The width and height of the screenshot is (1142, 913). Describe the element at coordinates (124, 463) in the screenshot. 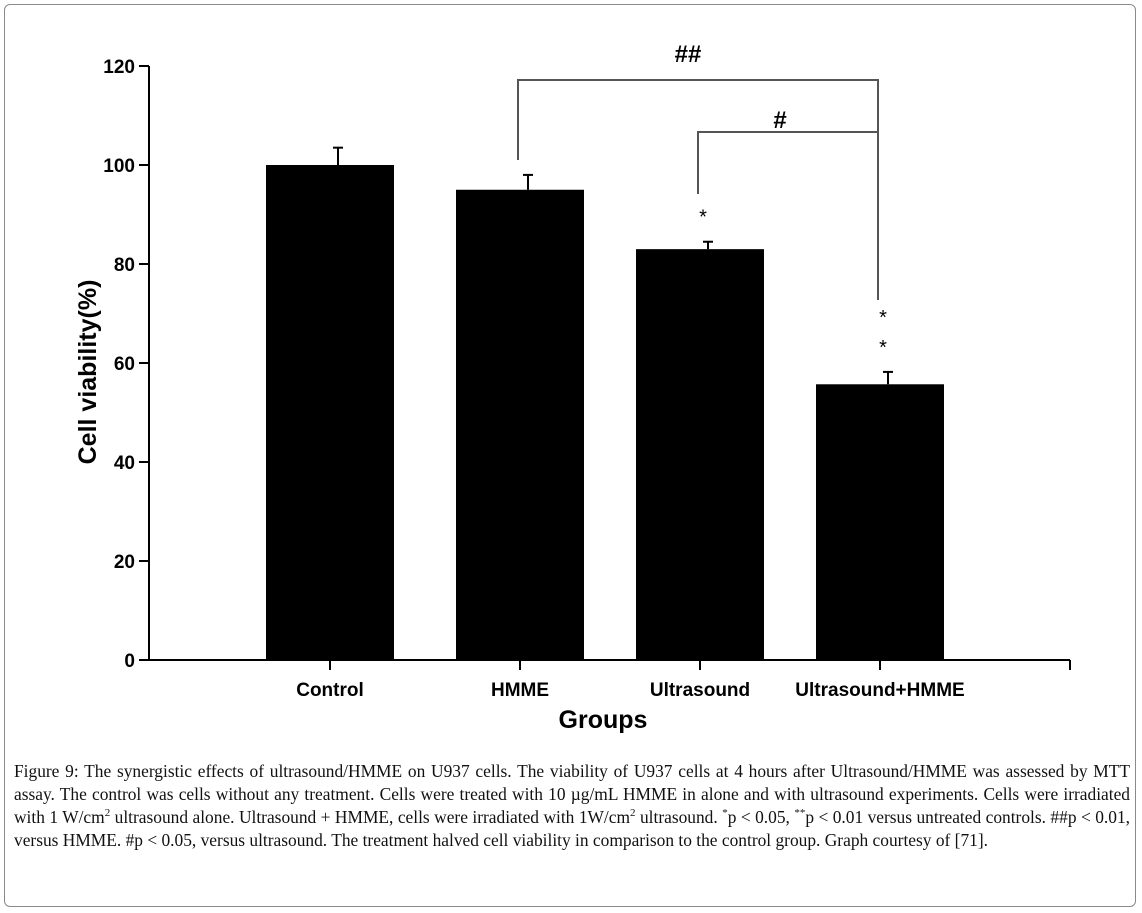

I see `y-tick-label-2: 40` at that location.